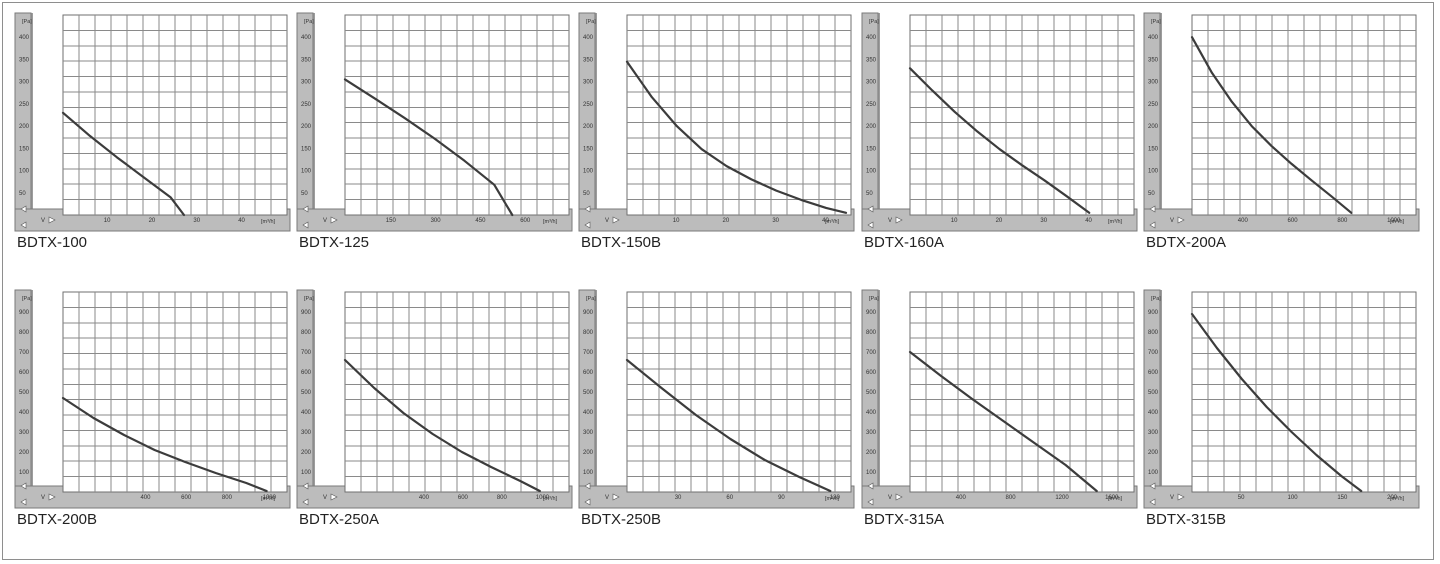 The width and height of the screenshot is (1440, 564). What do you see at coordinates (1392, 498) in the screenshot?
I see `x-tick-label: 200` at bounding box center [1392, 498].